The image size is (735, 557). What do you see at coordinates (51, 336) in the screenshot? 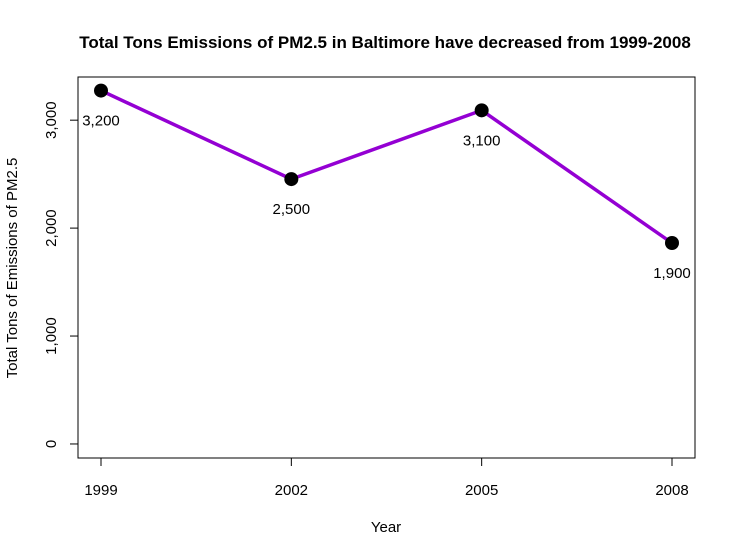
I see `y-tick-label: 1,000` at bounding box center [51, 336].